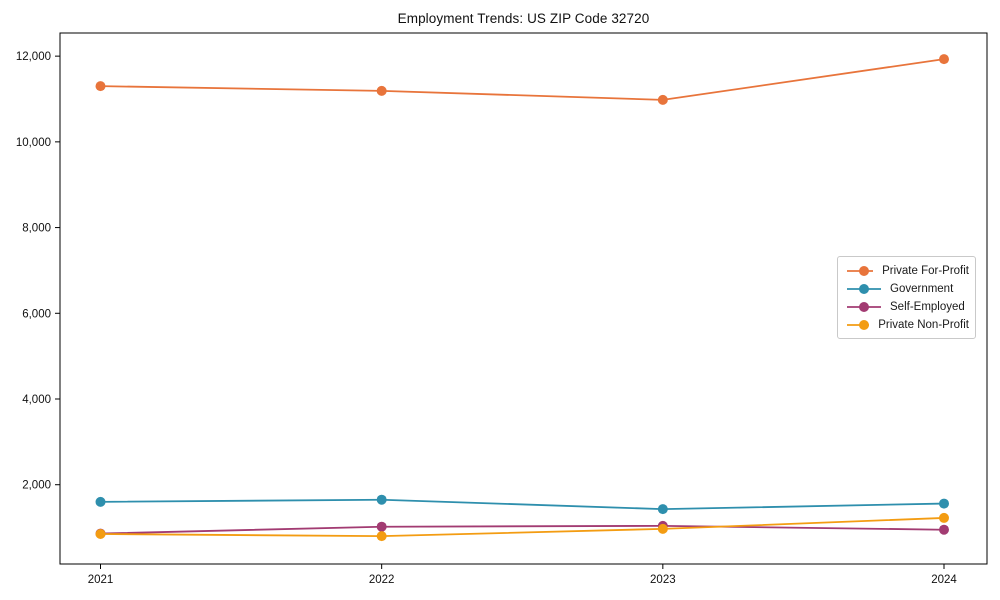 This screenshot has width=1000, height=600. What do you see at coordinates (927, 306) in the screenshot?
I see `legend-label: Self-Employed` at bounding box center [927, 306].